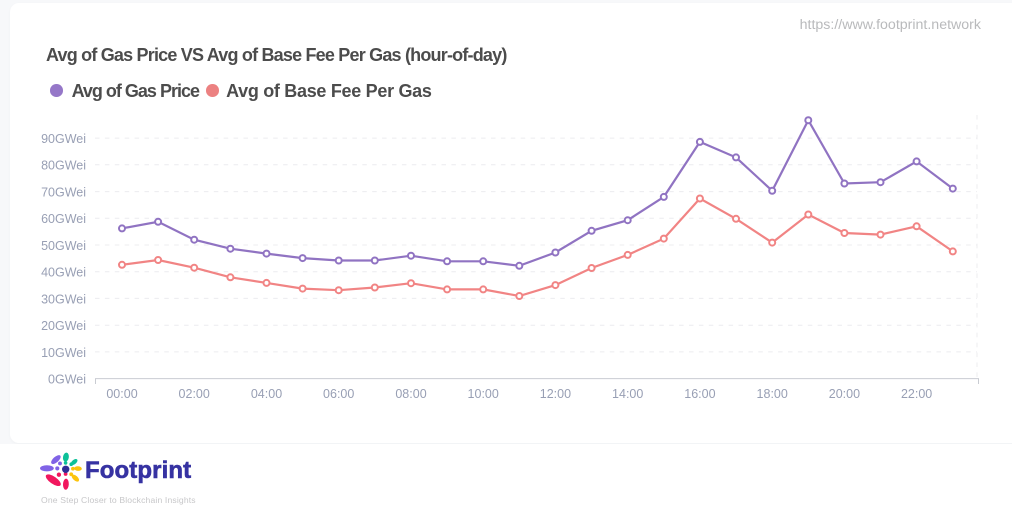  I want to click on svg-text: 14:00, so click(627, 394).